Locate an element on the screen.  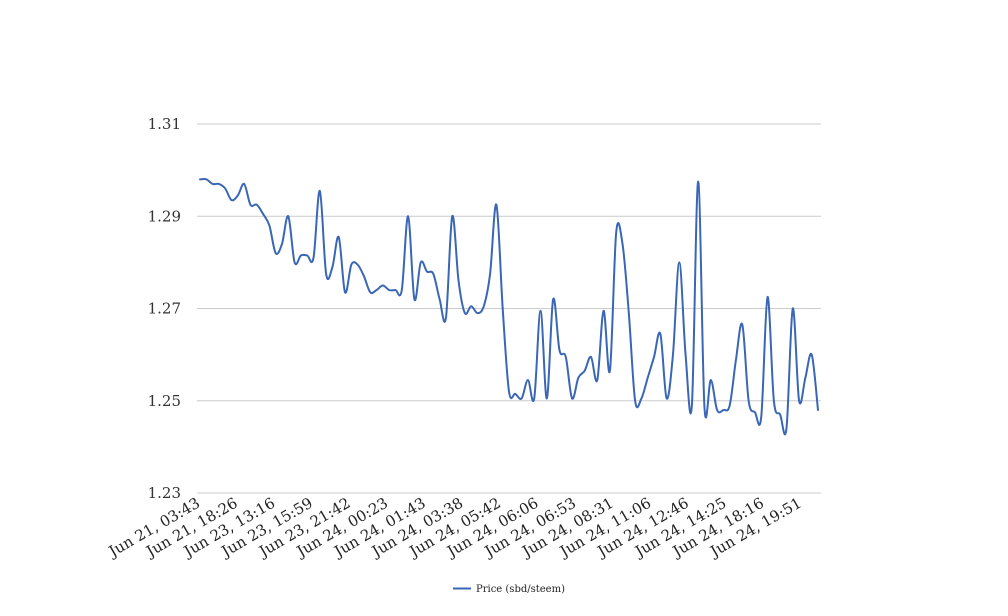
legend-label: Price (sbd/steem) is located at coordinates (520, 589).